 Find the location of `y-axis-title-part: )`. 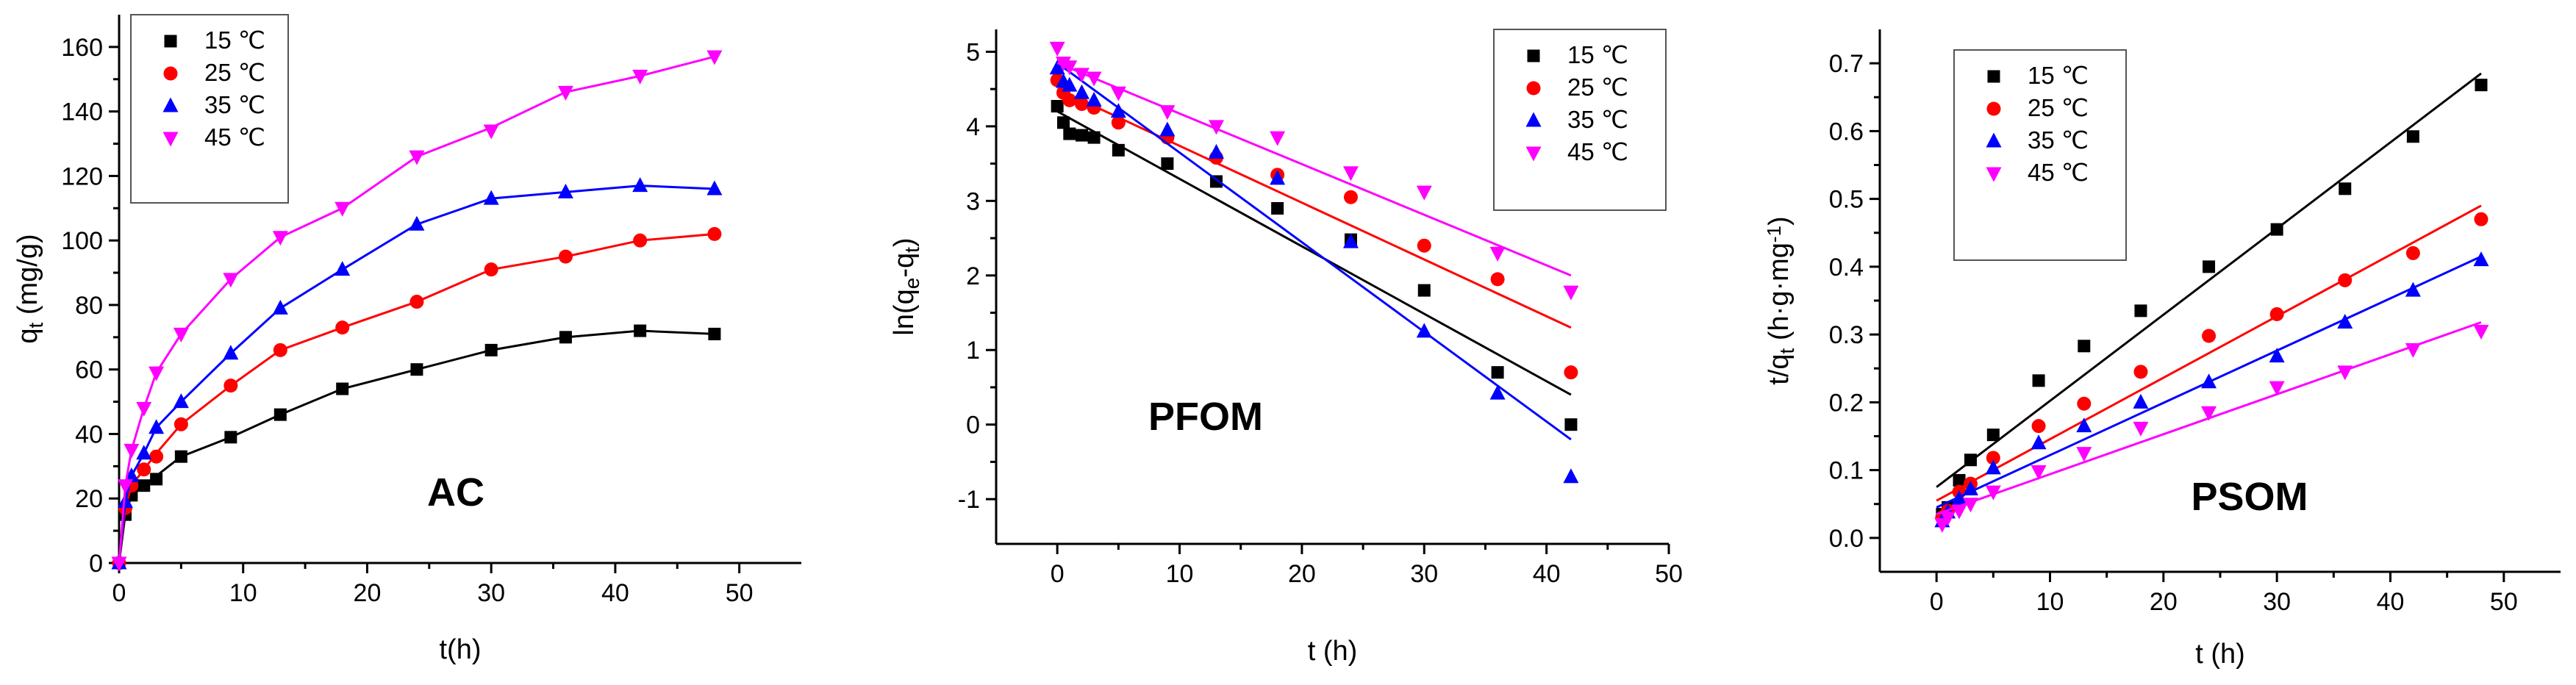

y-axis-title-part: ) is located at coordinates (905, 242).